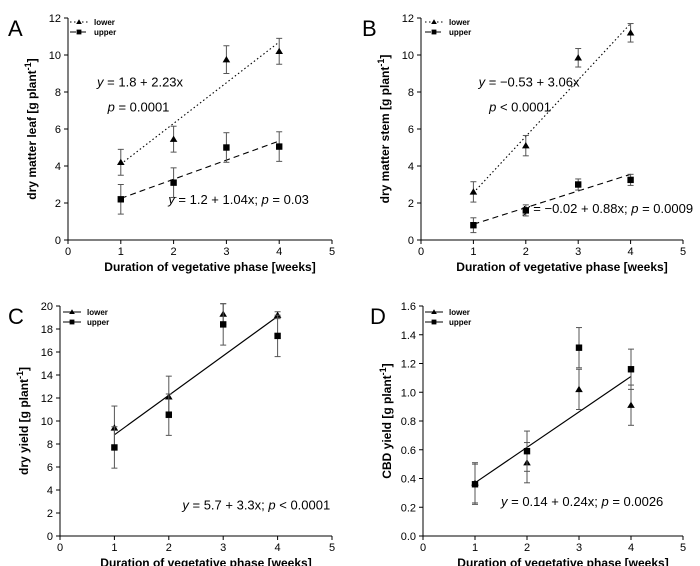 The width and height of the screenshot is (700, 566). I want to click on fit-line-upper, so click(200, 169).